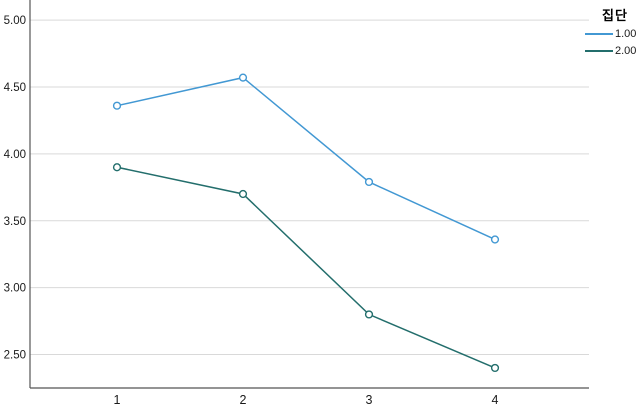 This screenshot has width=640, height=410. I want to click on data-point-series2-cat2, so click(243, 194).